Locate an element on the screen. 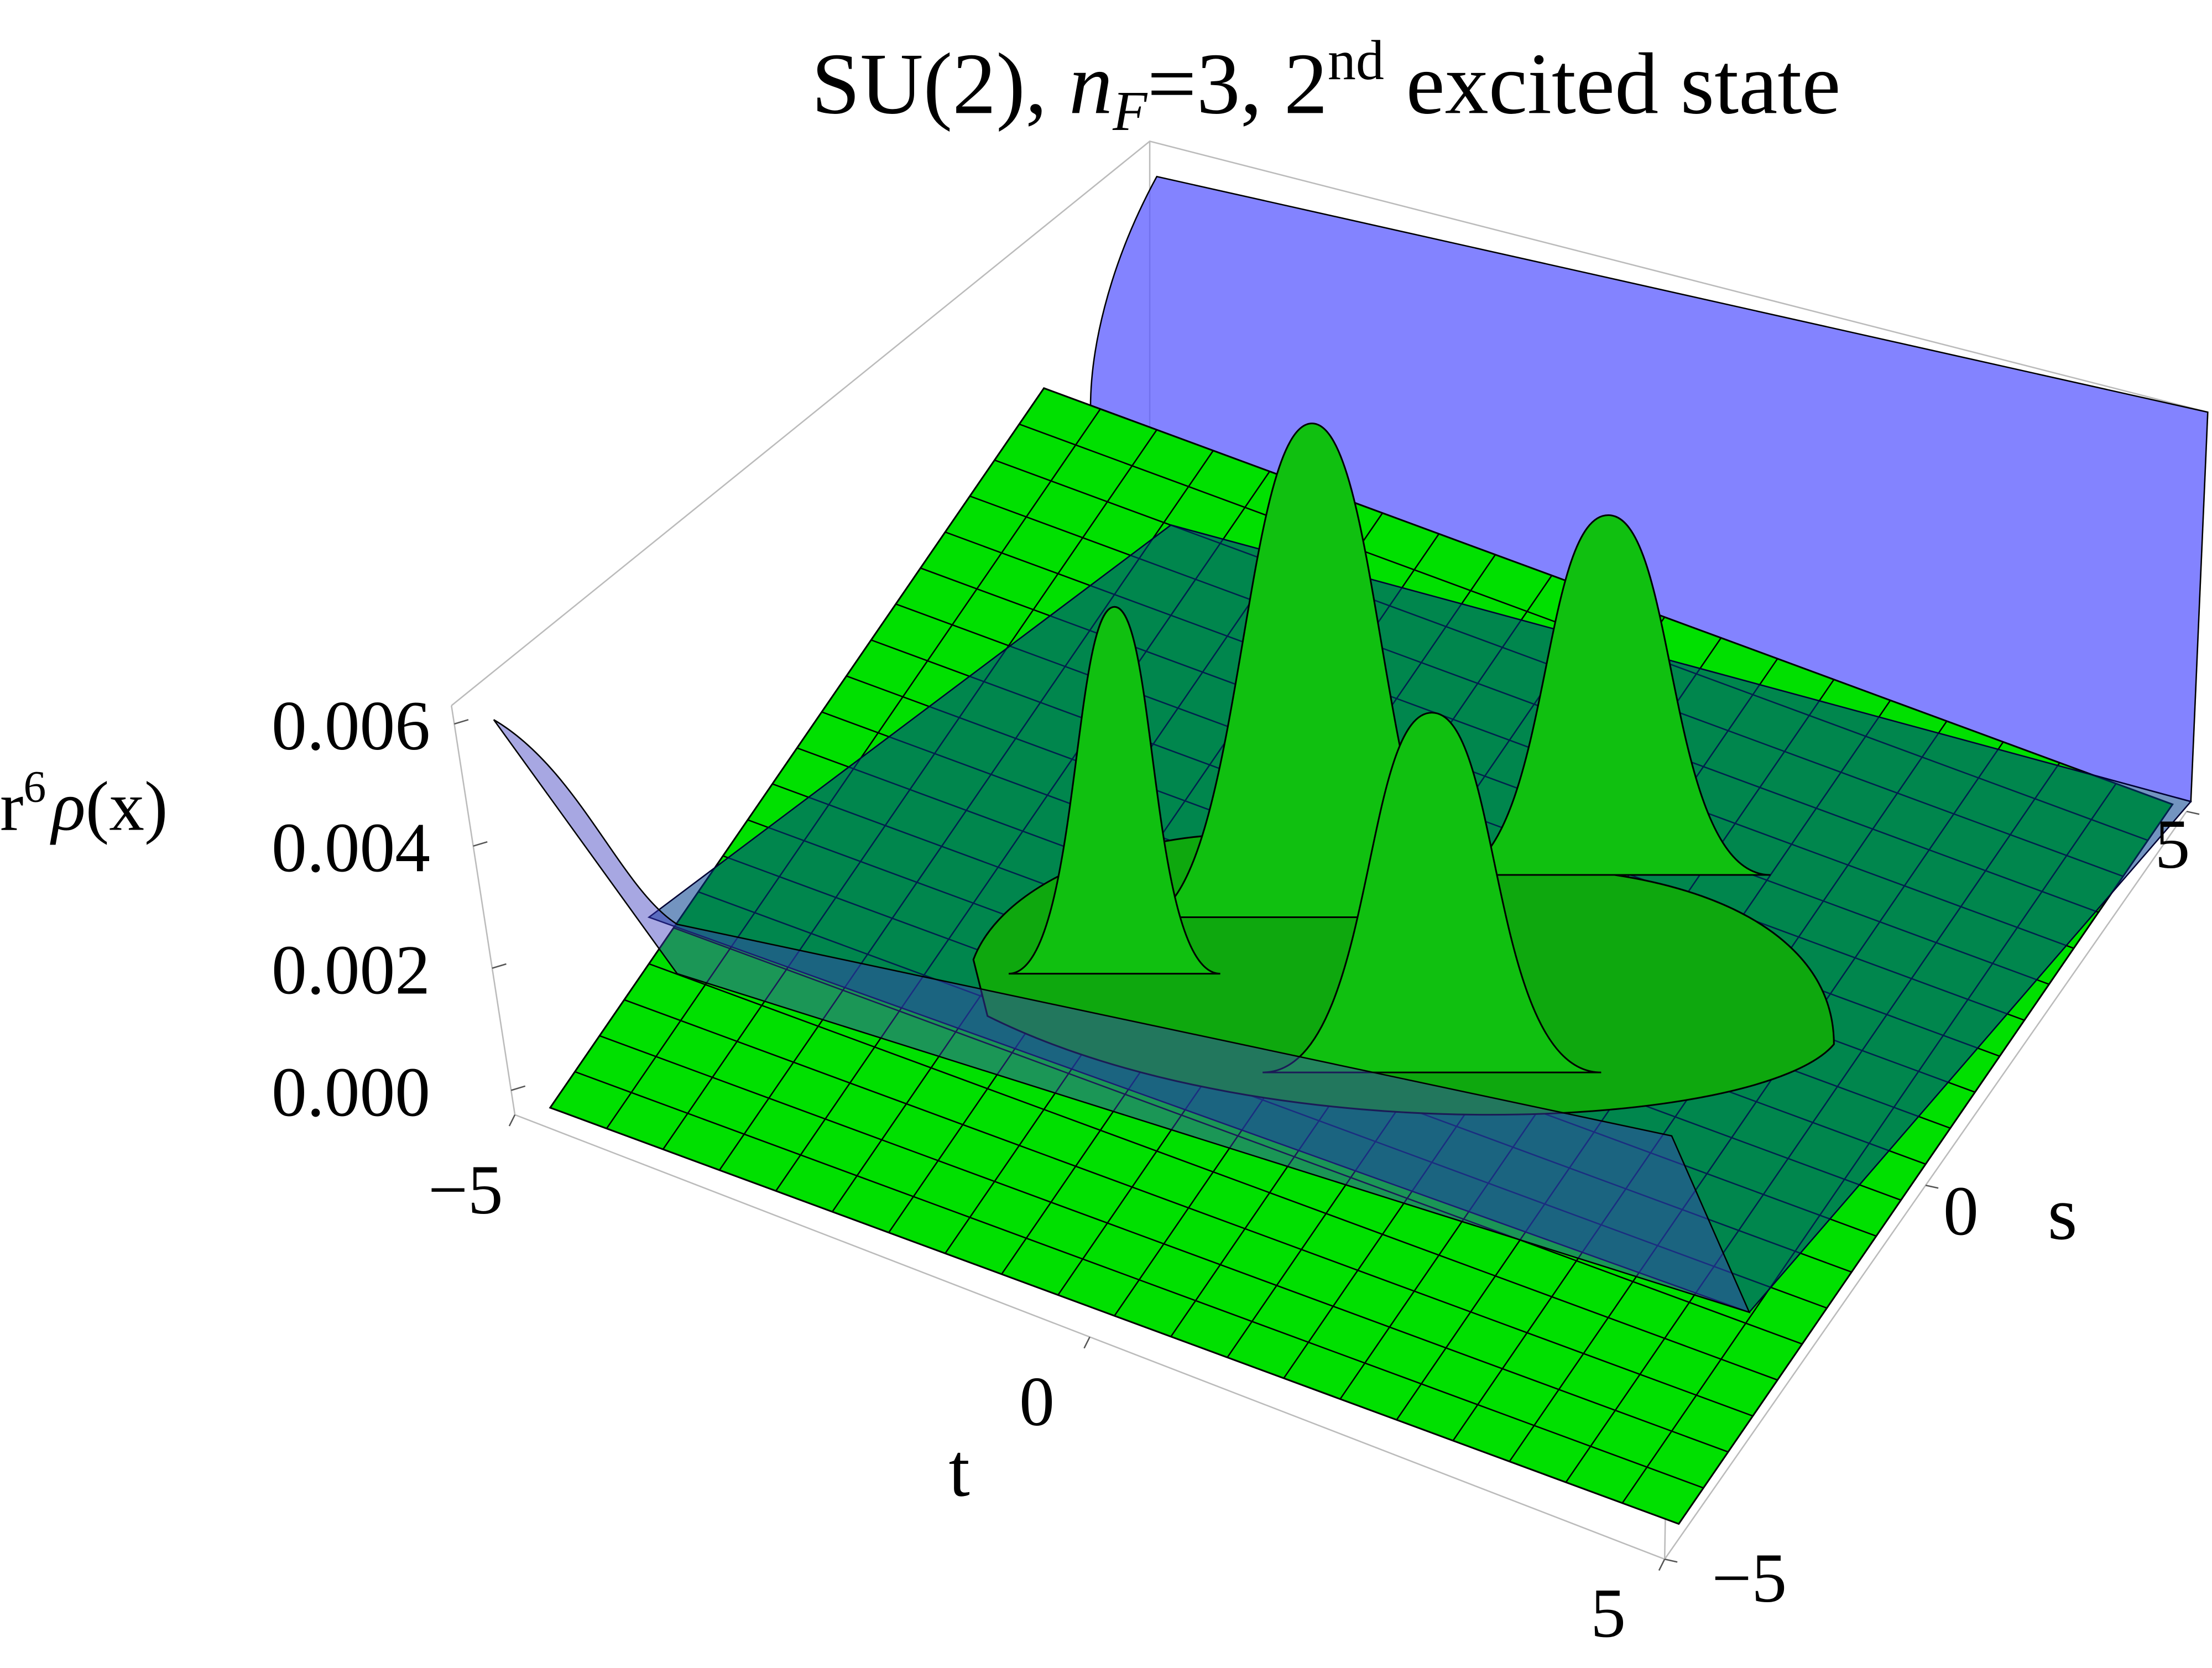  z-axis-label: r6 ρ(x) is located at coordinates (84, 803).